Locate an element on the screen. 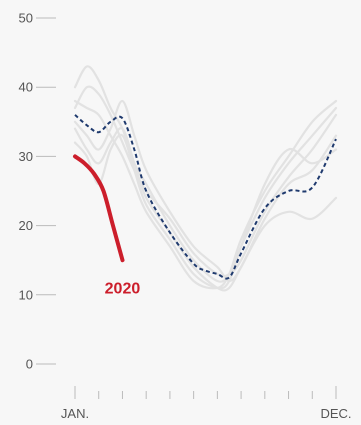  annotation-group: 2020 is located at coordinates (123, 289).